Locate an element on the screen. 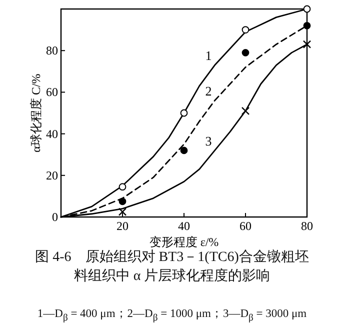  y-tick-label: 20 is located at coordinates (52, 175).